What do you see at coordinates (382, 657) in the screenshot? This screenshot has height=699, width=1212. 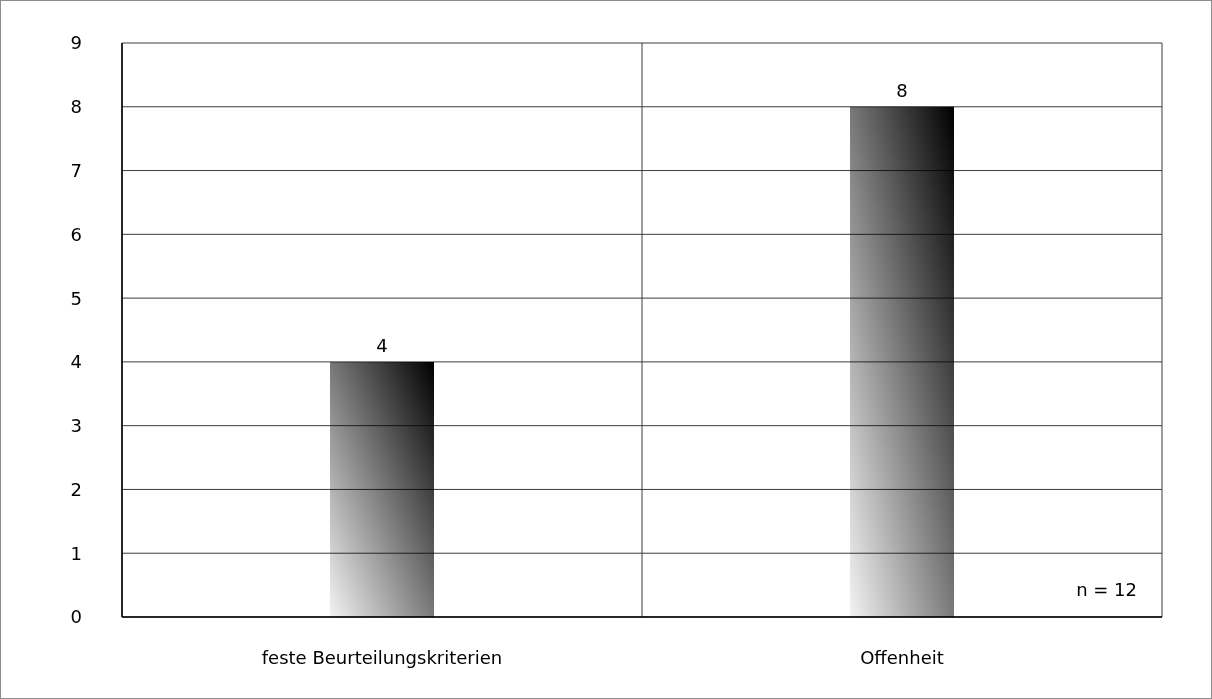 I see `x-tick-label: feste Beurteilungskriterien` at bounding box center [382, 657].